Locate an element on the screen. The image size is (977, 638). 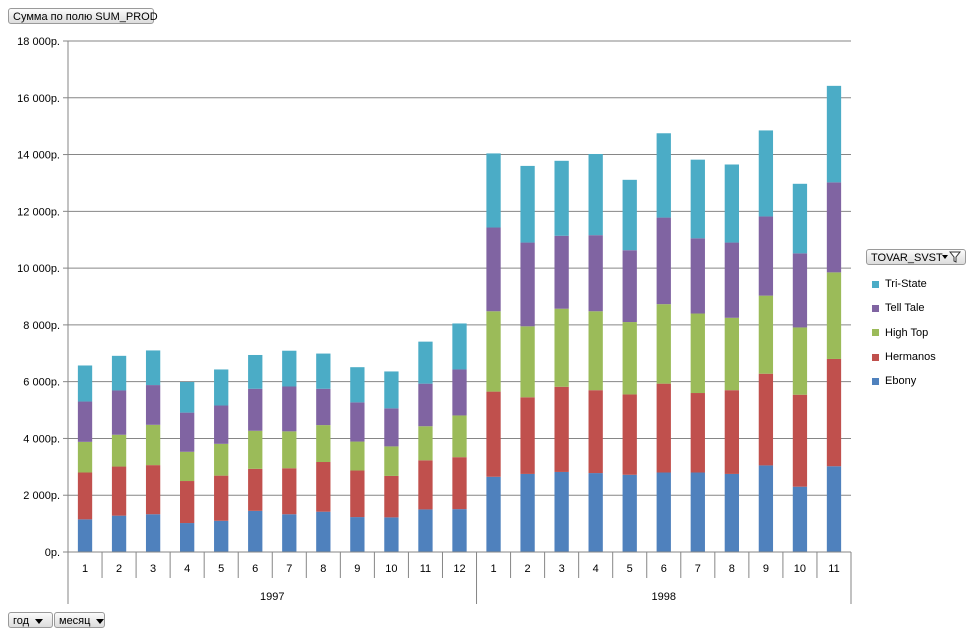
y-tick-label: 10 000р. is located at coordinates (38, 269).